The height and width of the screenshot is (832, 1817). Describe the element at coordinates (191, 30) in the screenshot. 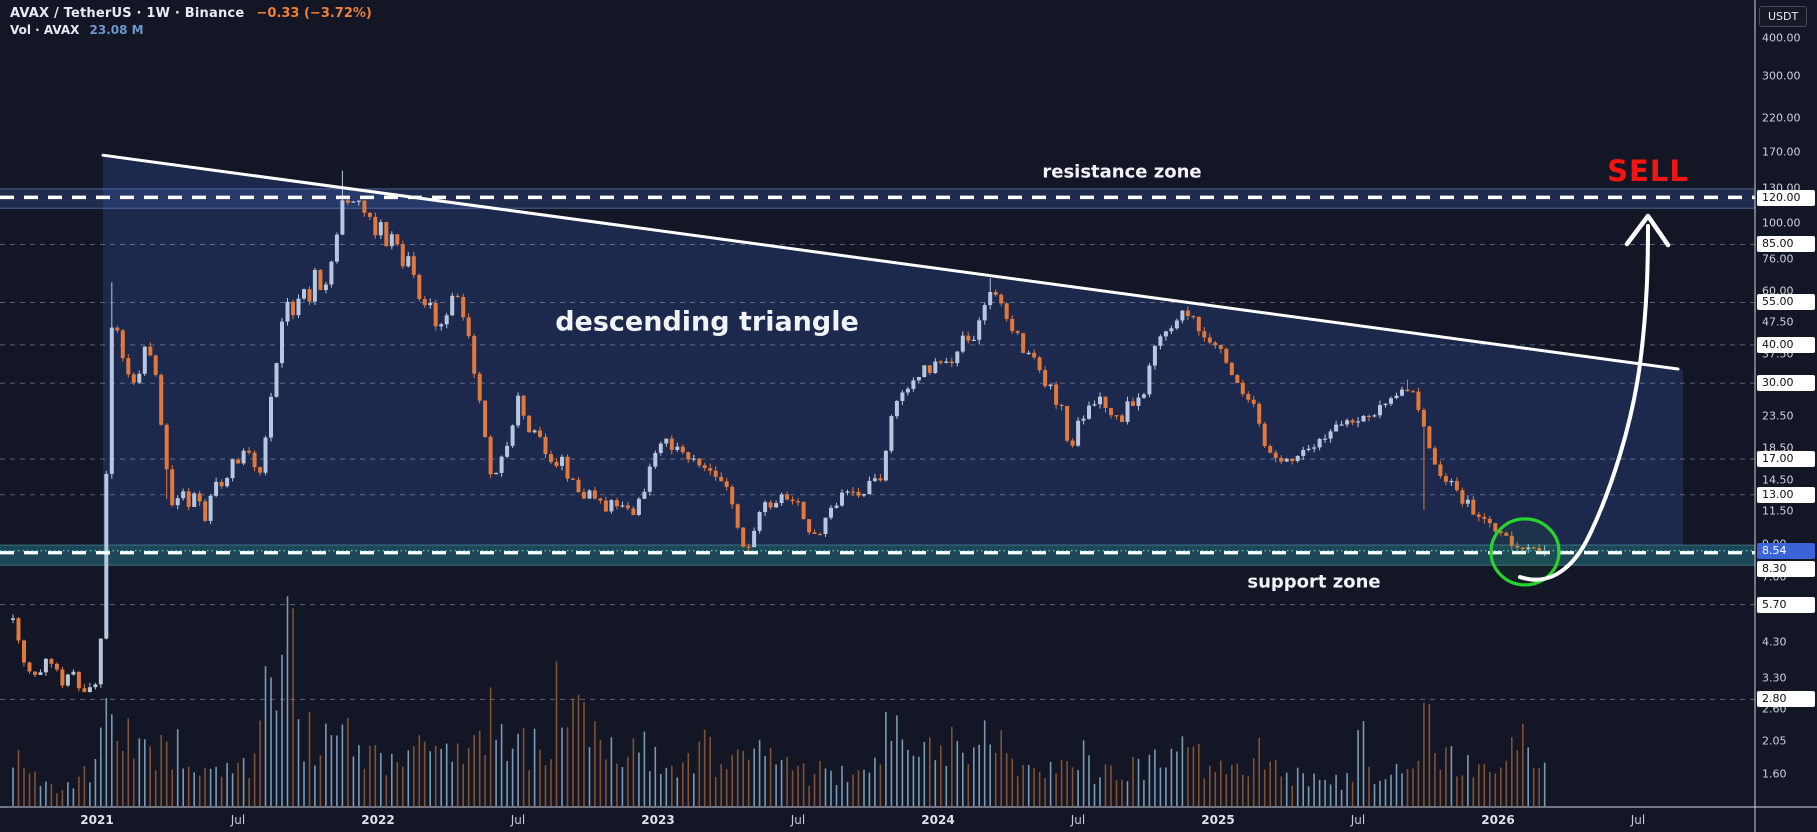

I see `volume-legend-row: Vol · AVAX 23.08 M` at that location.